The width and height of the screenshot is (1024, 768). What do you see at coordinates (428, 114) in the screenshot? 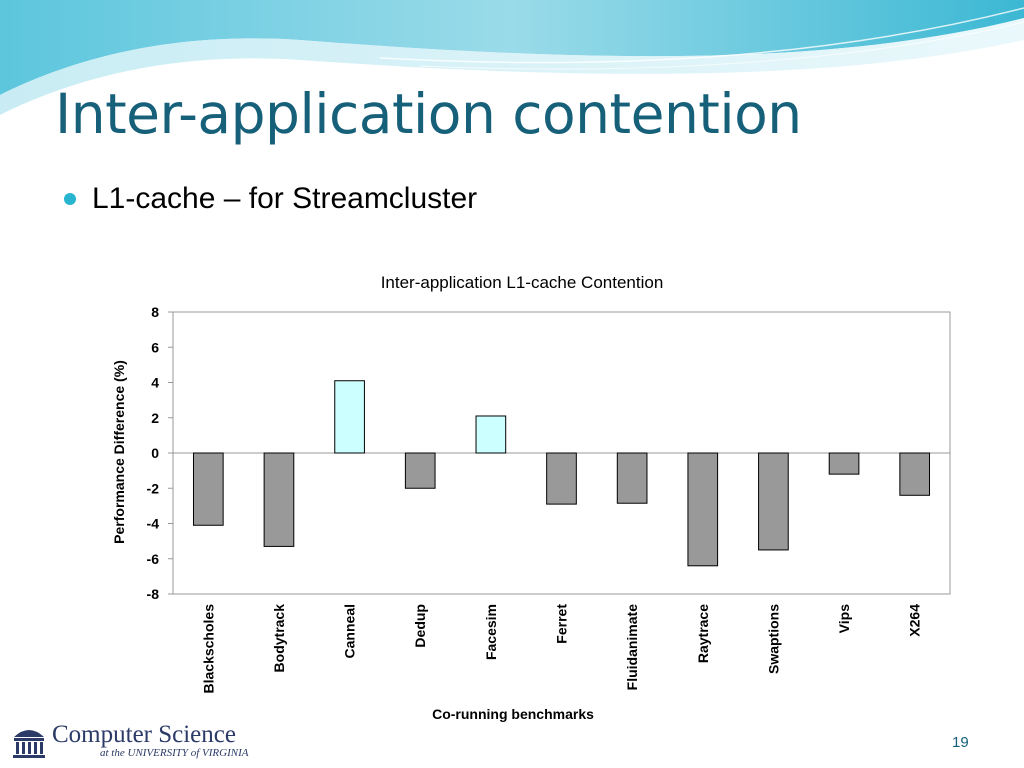
I see `slide-title: Inter-application contention` at bounding box center [428, 114].